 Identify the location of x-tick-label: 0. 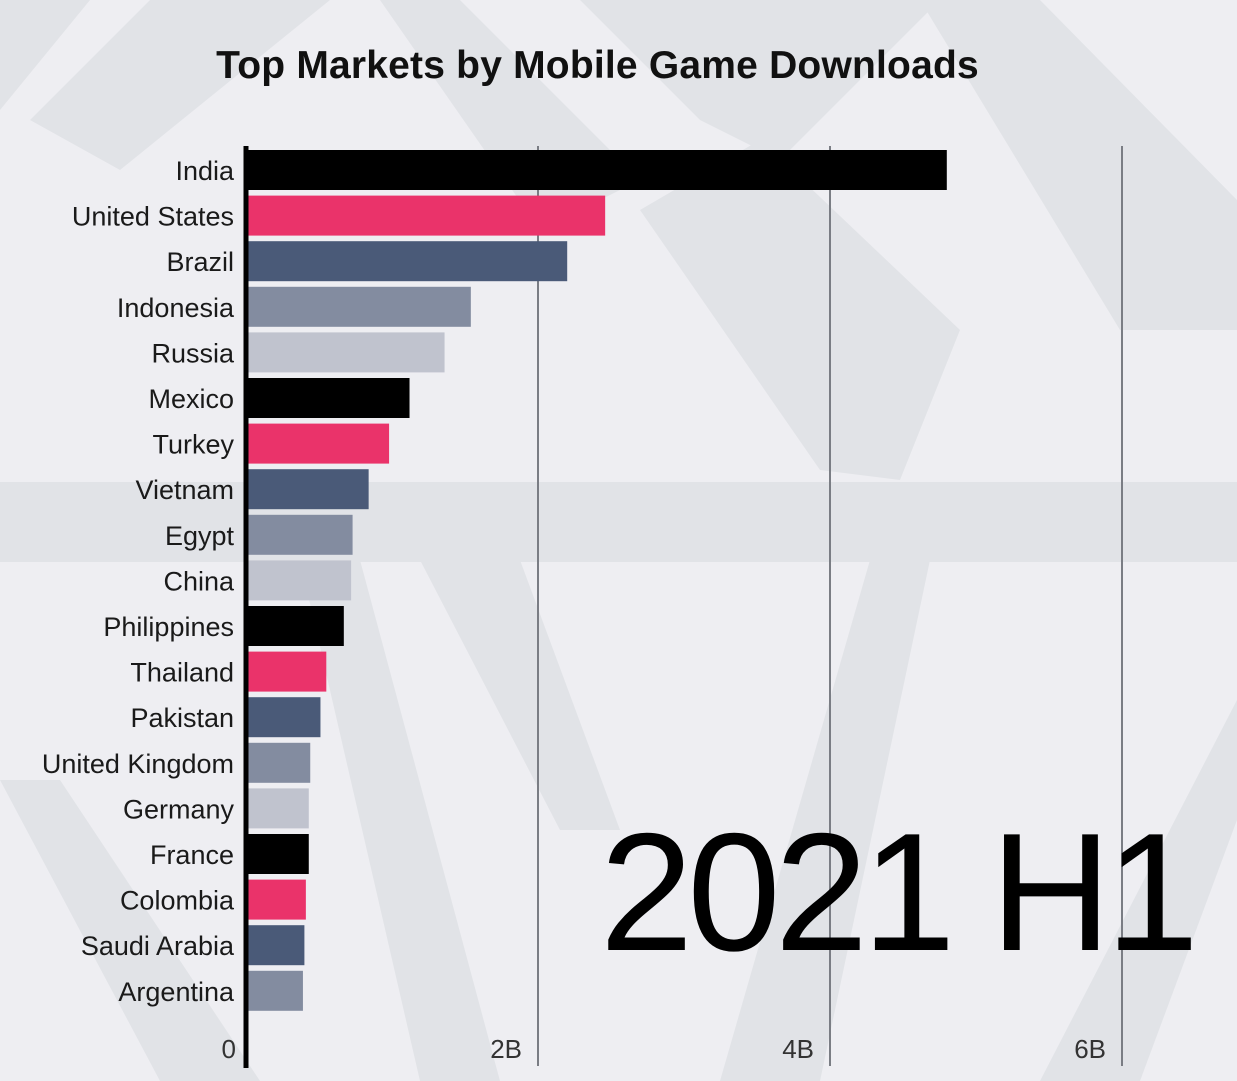
(229, 1049).